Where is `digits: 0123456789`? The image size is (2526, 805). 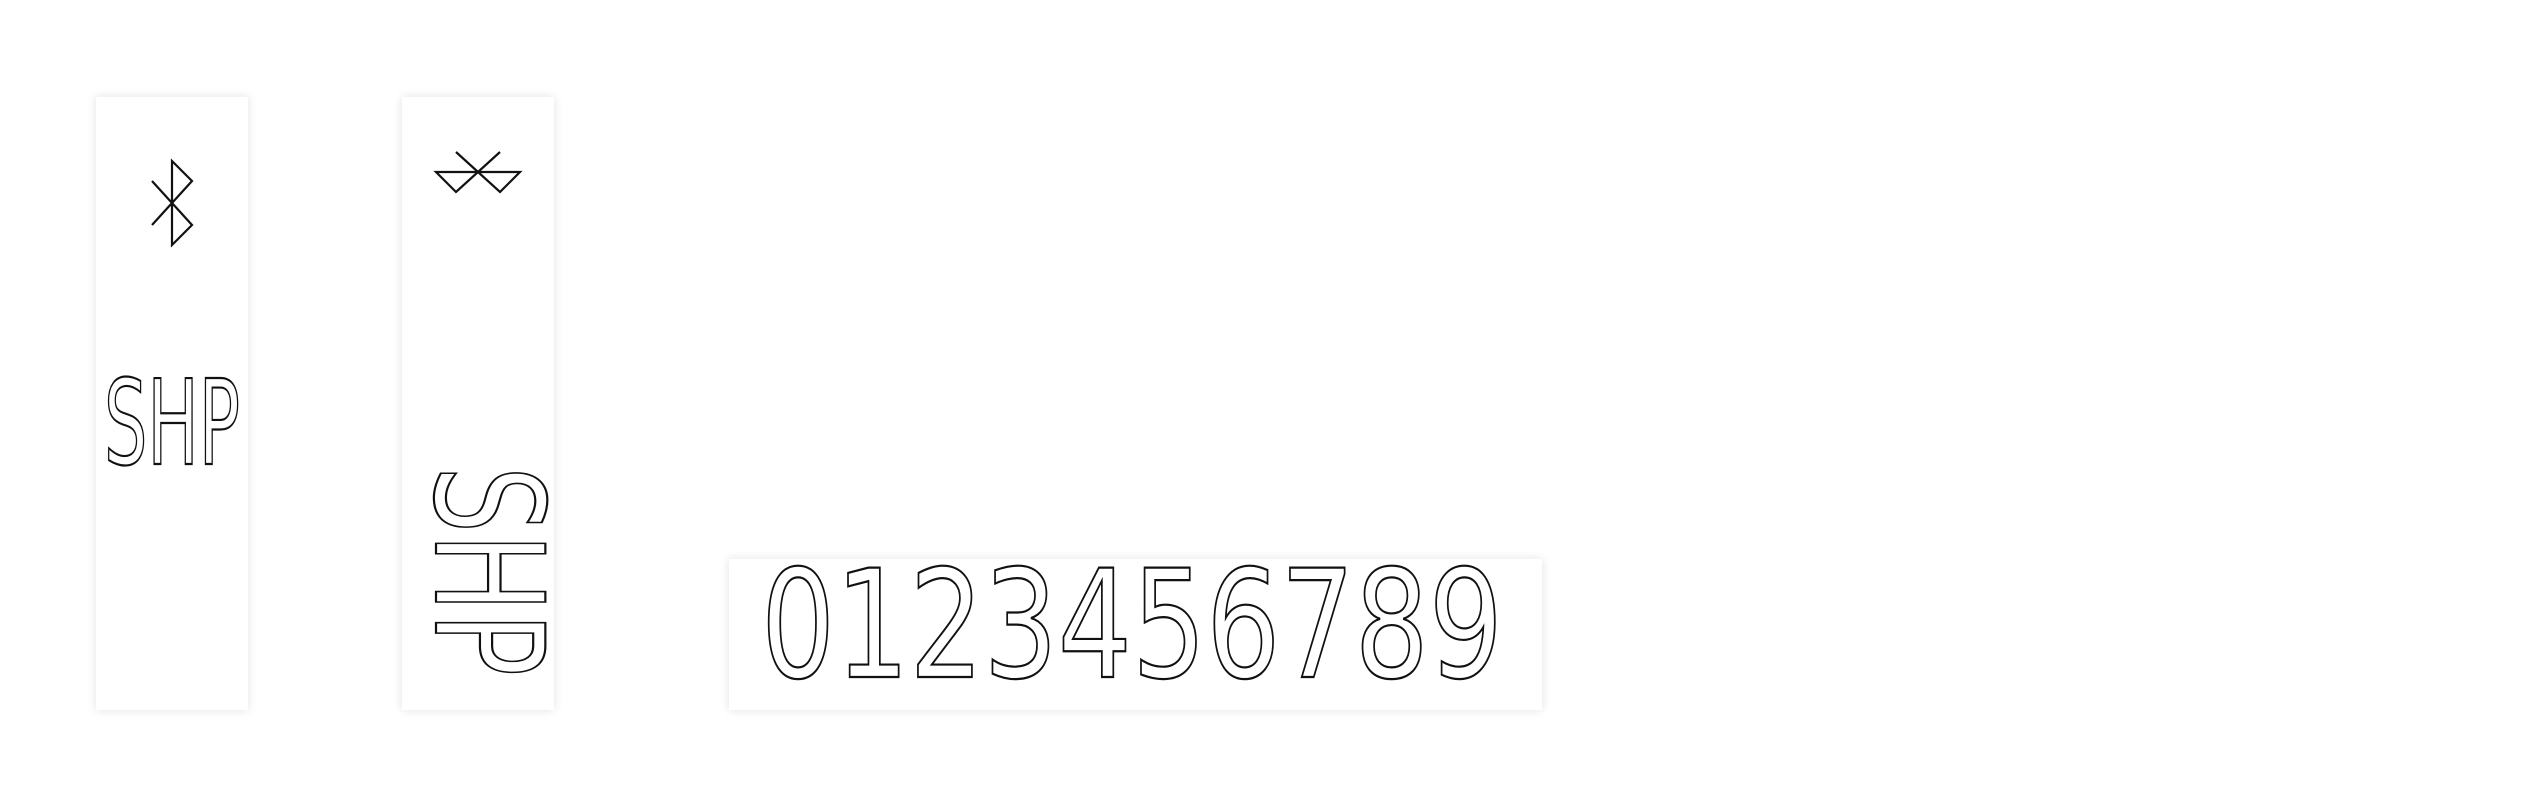 digits: 0123456789 is located at coordinates (1132, 626).